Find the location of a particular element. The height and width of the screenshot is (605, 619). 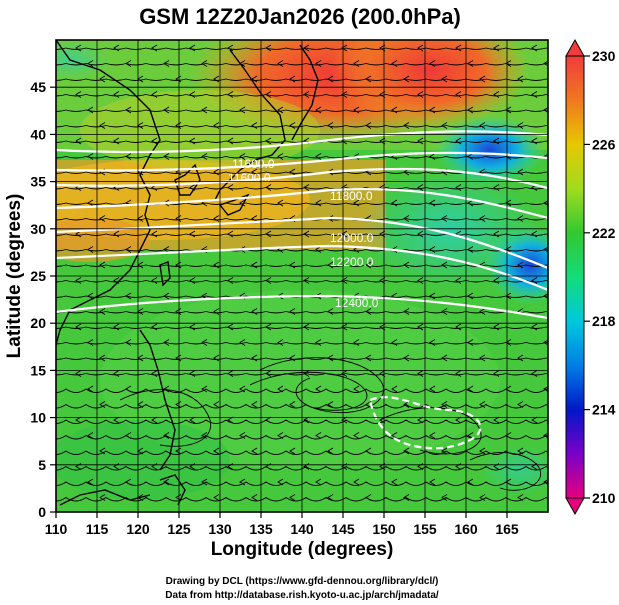

x-tick-label: 160 is located at coordinates (466, 529).